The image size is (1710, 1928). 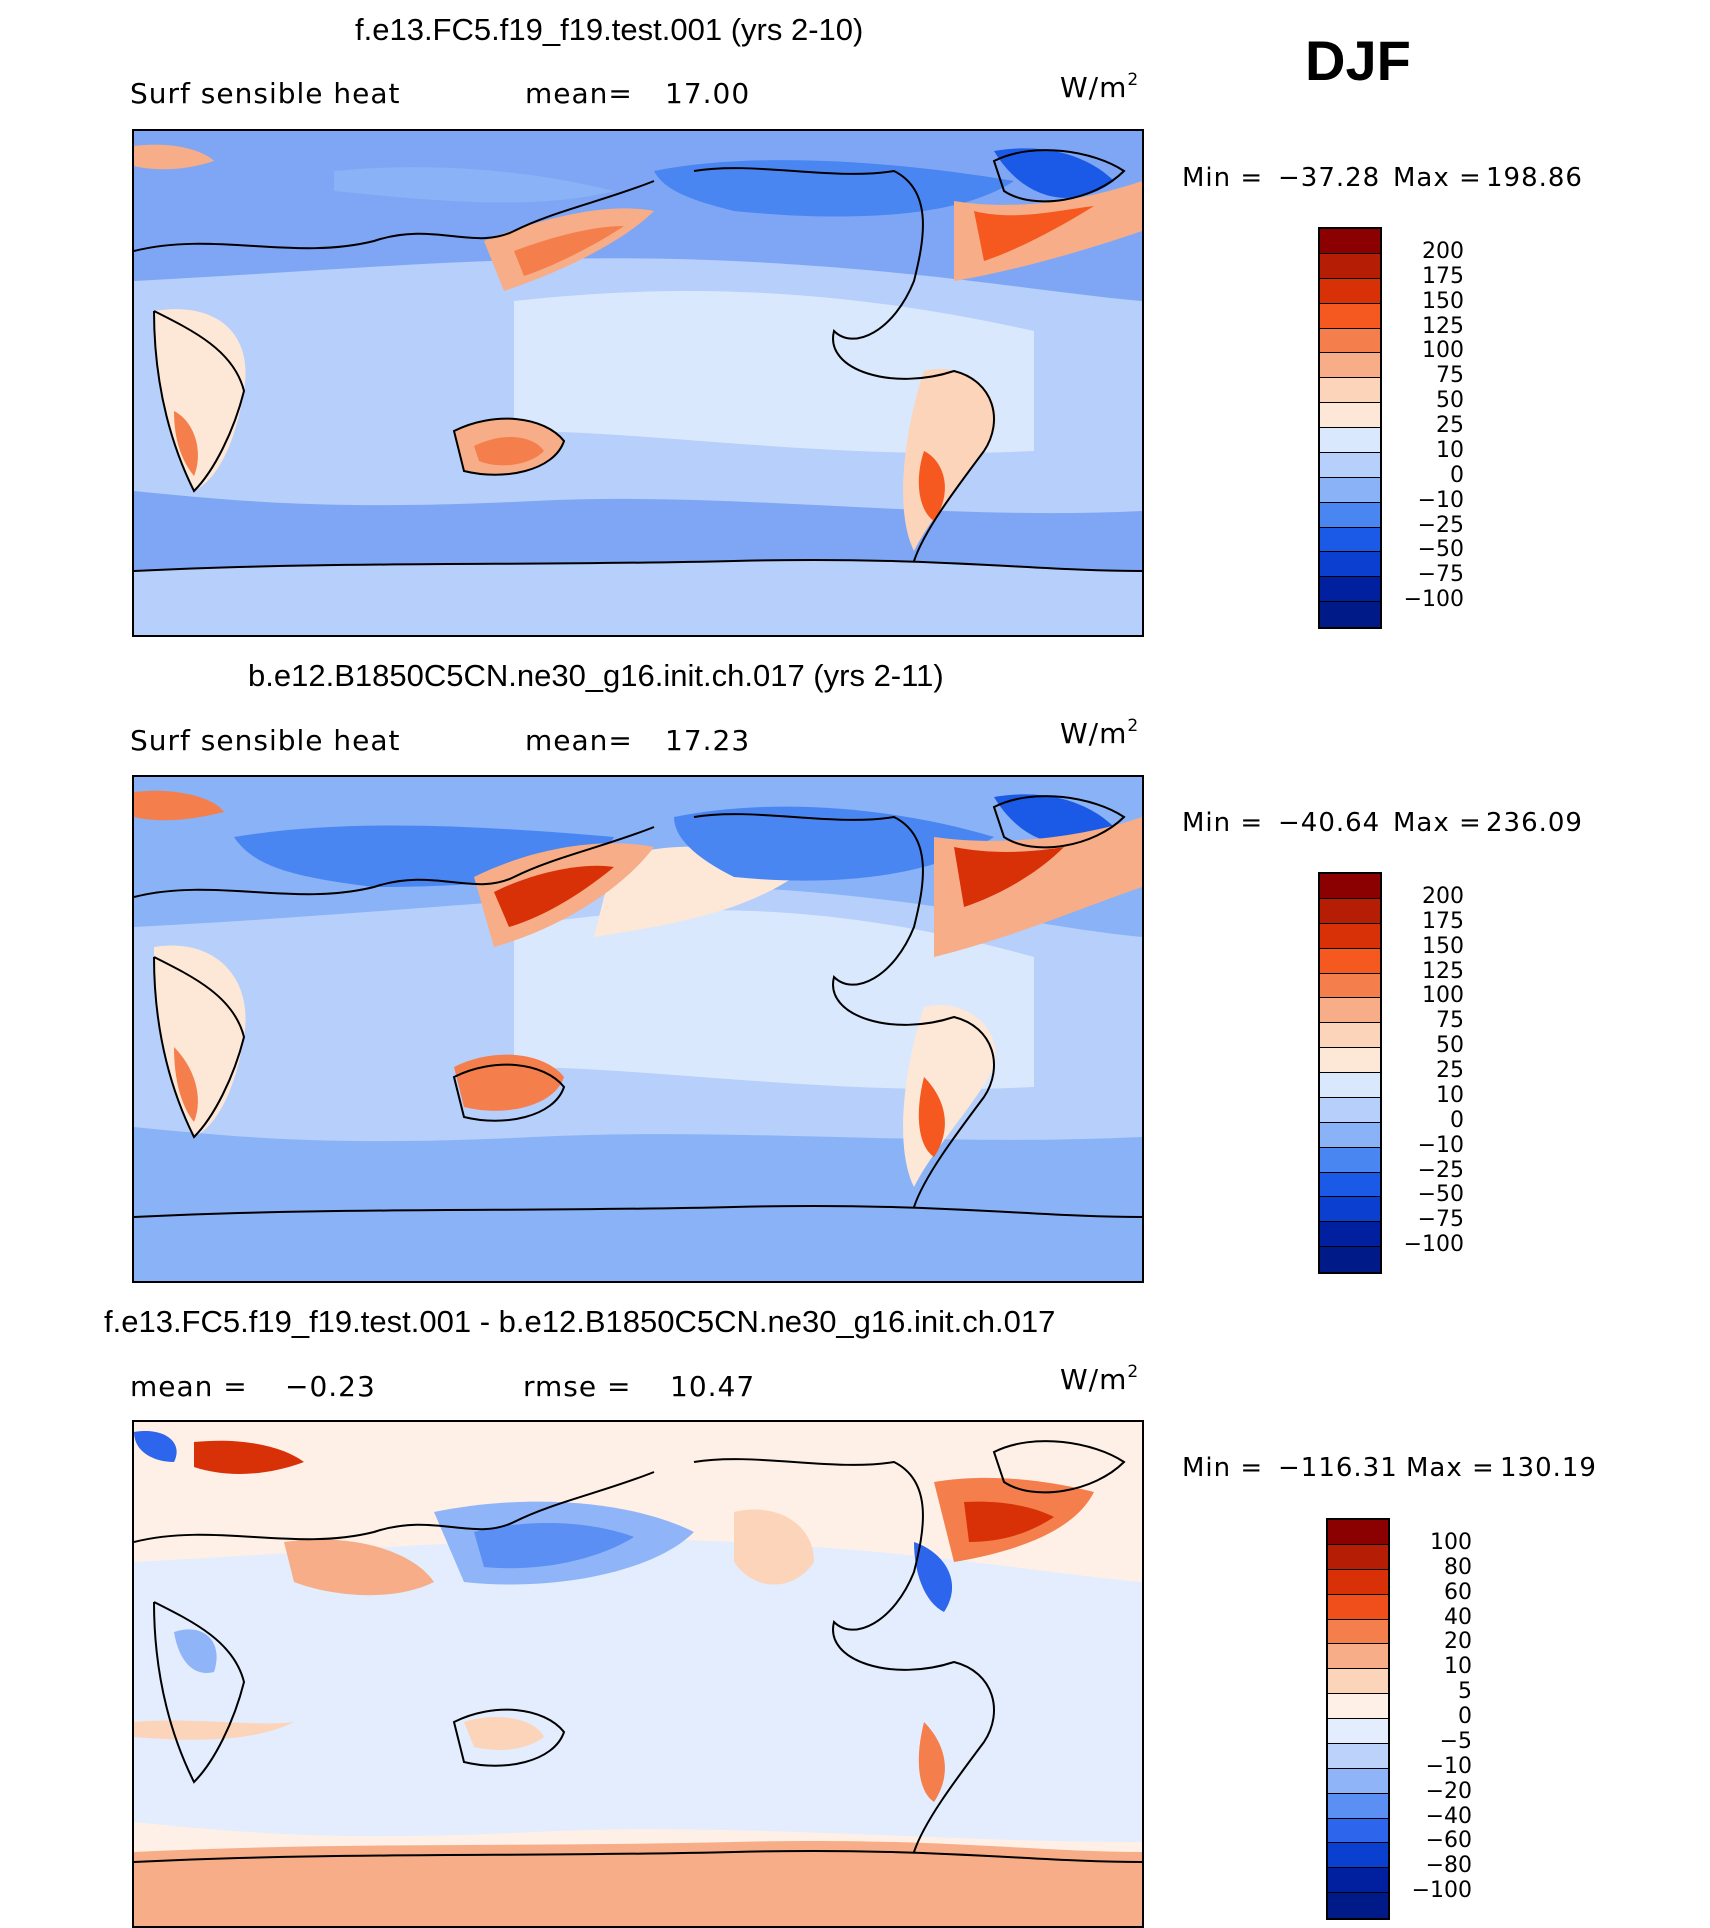 What do you see at coordinates (579, 93) in the screenshot?
I see `mean-label: mean=` at bounding box center [579, 93].